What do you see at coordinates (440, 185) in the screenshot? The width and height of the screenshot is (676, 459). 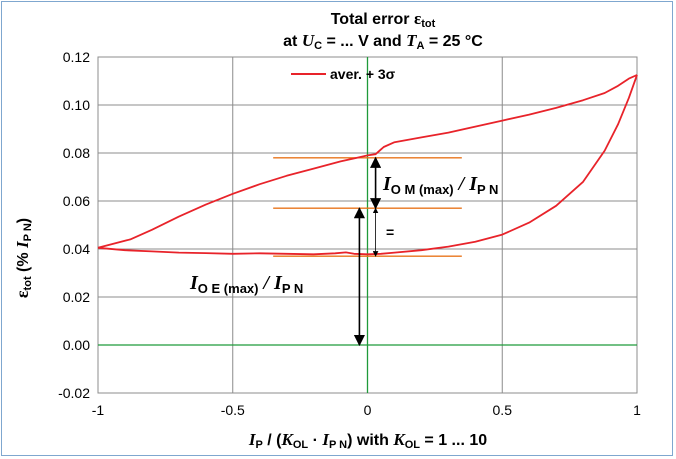 I see `annotation-iom: IO M (max) / IP N` at bounding box center [440, 185].